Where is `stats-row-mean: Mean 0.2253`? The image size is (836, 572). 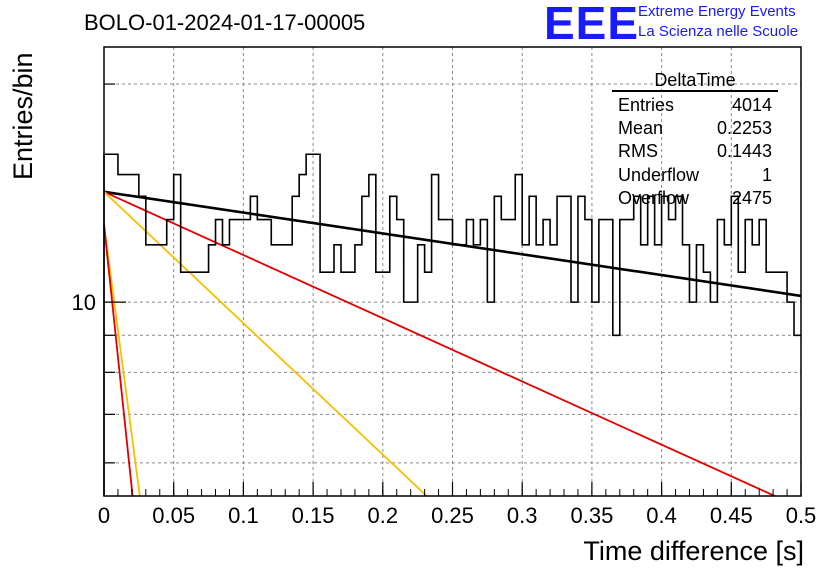
stats-row-mean: Mean 0.2253 is located at coordinates (695, 128).